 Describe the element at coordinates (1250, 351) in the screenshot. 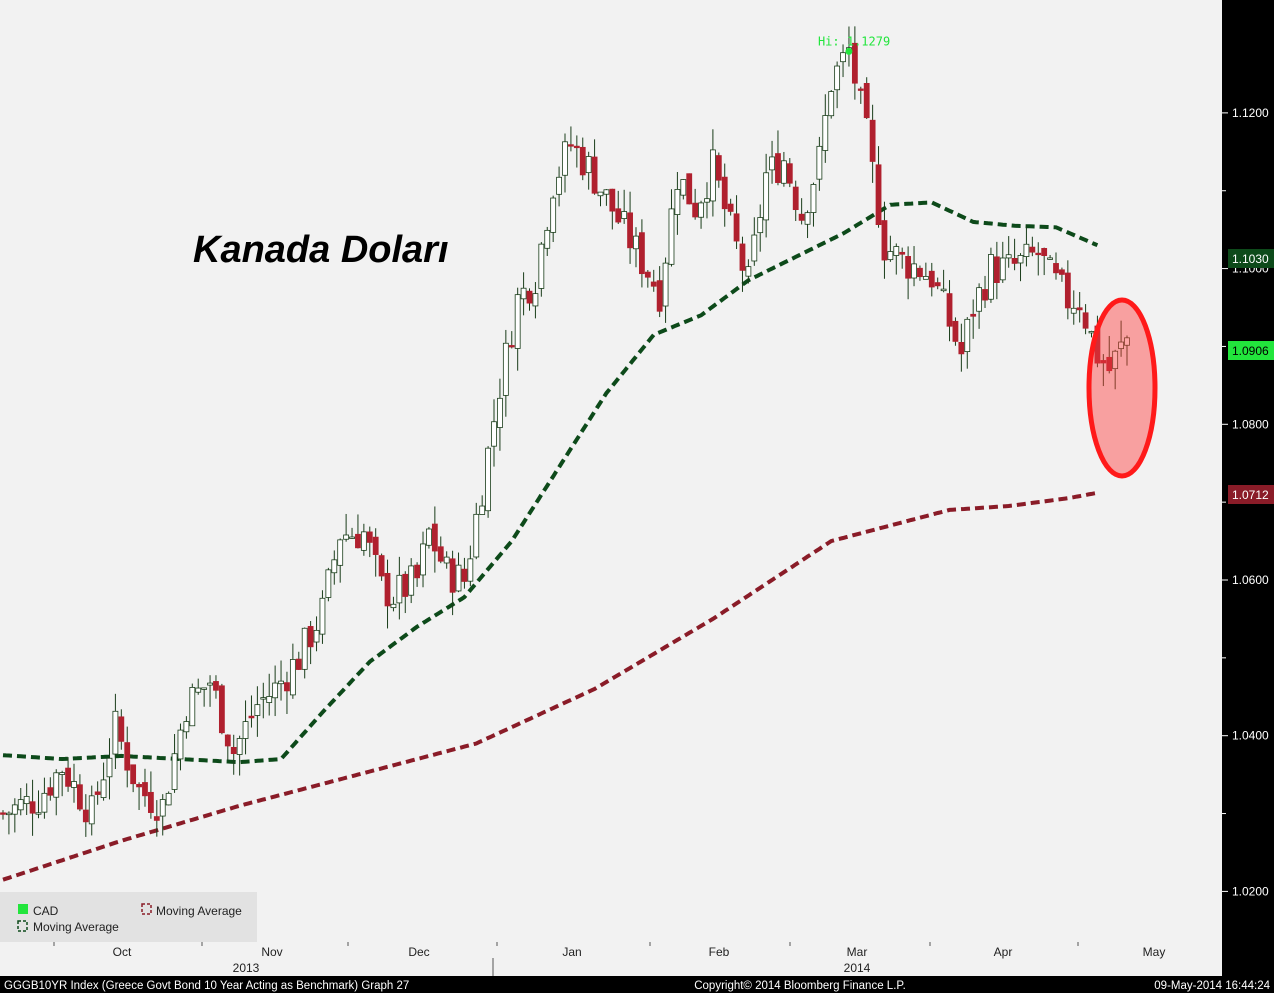

I see `svg-text: 1.0906` at that location.